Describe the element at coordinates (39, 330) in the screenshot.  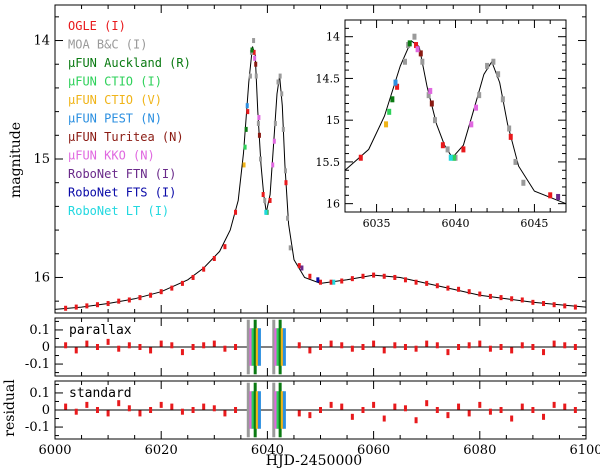
I see `y-tick-label: 0.1` at that location.